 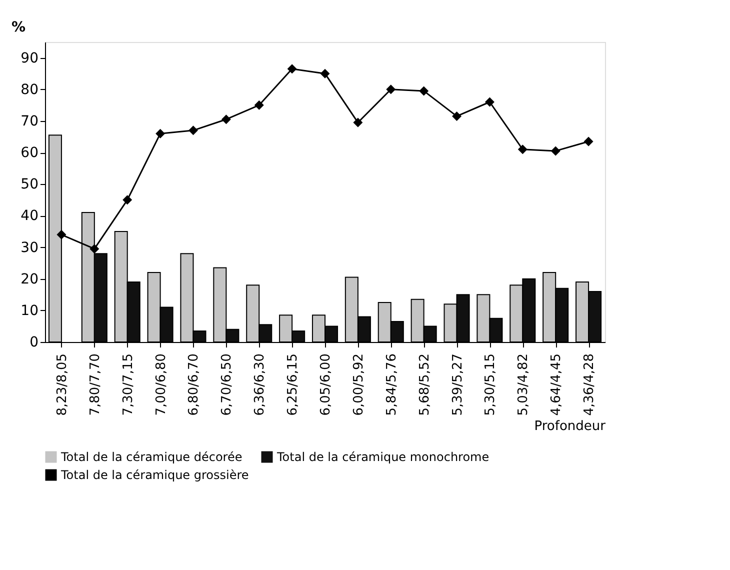 I want to click on x-tick-label: 6,25/6,15, so click(x=293, y=385).